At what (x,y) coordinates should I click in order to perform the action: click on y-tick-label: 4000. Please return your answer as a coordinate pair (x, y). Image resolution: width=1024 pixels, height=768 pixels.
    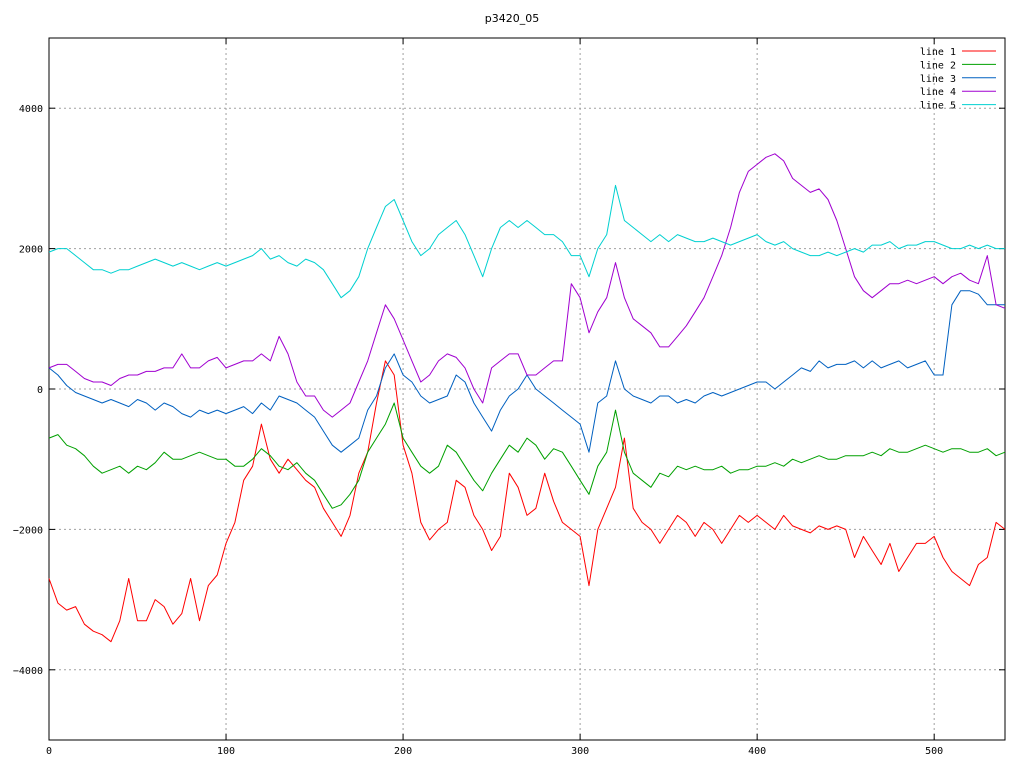
    Looking at the image, I should click on (31, 109).